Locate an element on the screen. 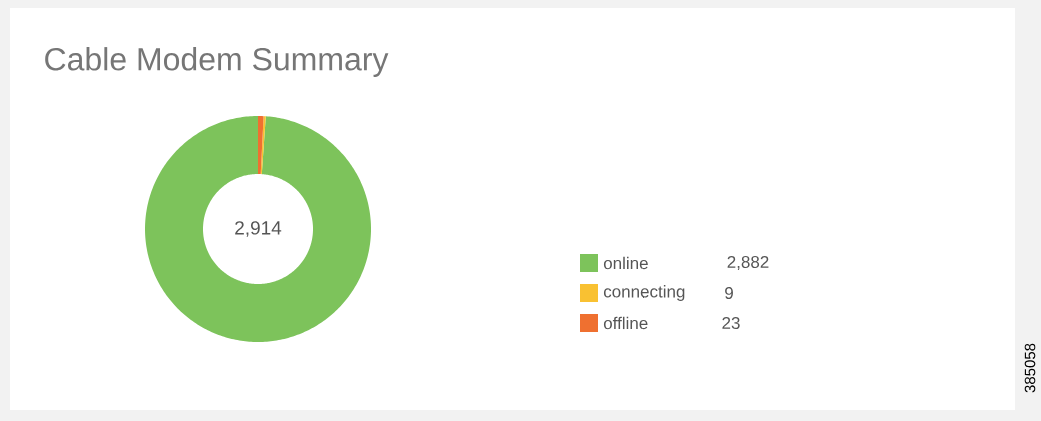  chart-title: Cable Modem Summary is located at coordinates (217, 62).